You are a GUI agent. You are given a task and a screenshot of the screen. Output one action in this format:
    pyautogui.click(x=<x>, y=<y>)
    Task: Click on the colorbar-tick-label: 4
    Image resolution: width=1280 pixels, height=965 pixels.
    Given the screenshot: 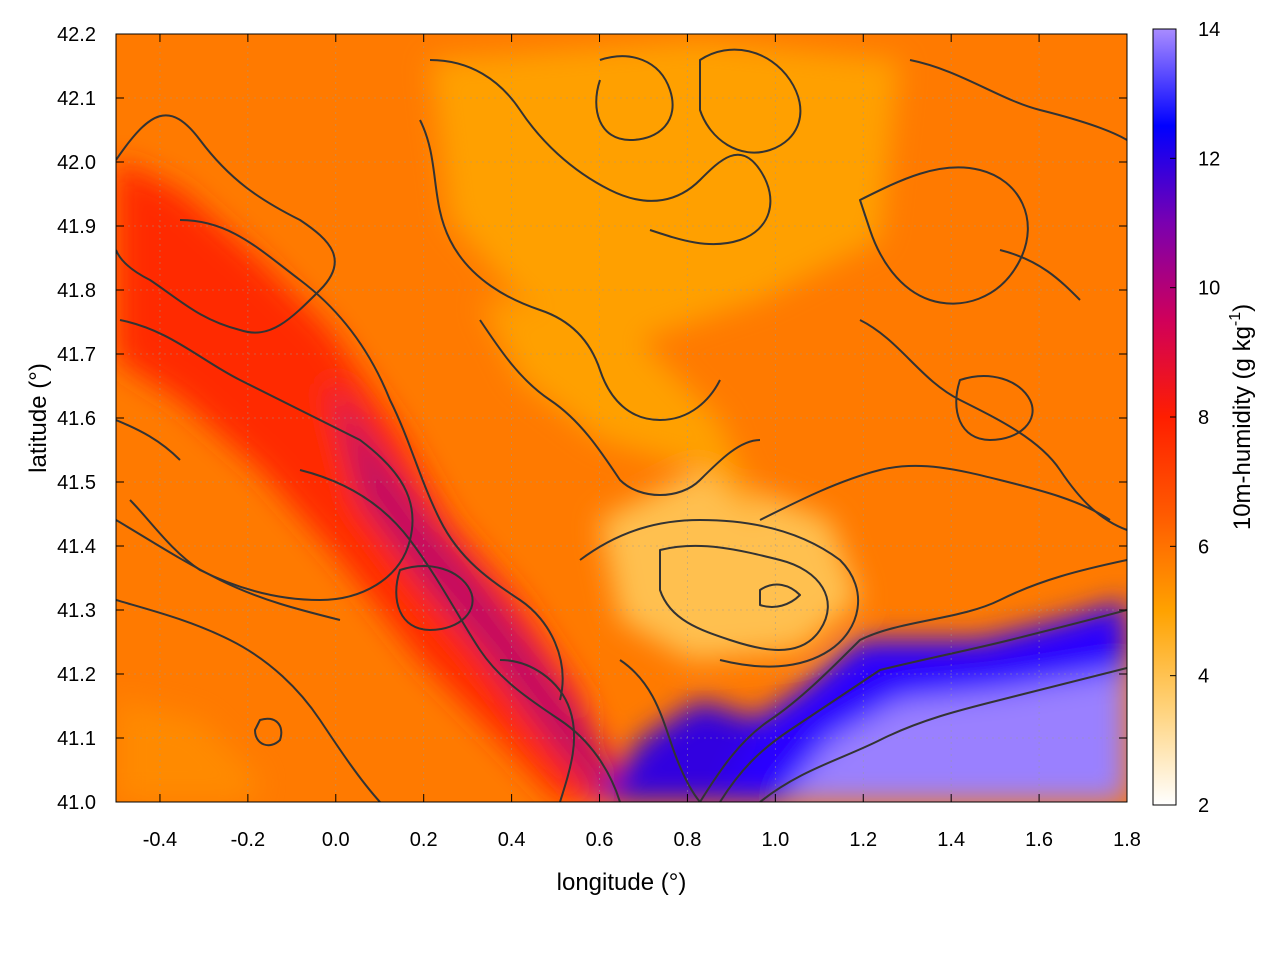 What is the action you would take?
    pyautogui.click(x=1203, y=677)
    